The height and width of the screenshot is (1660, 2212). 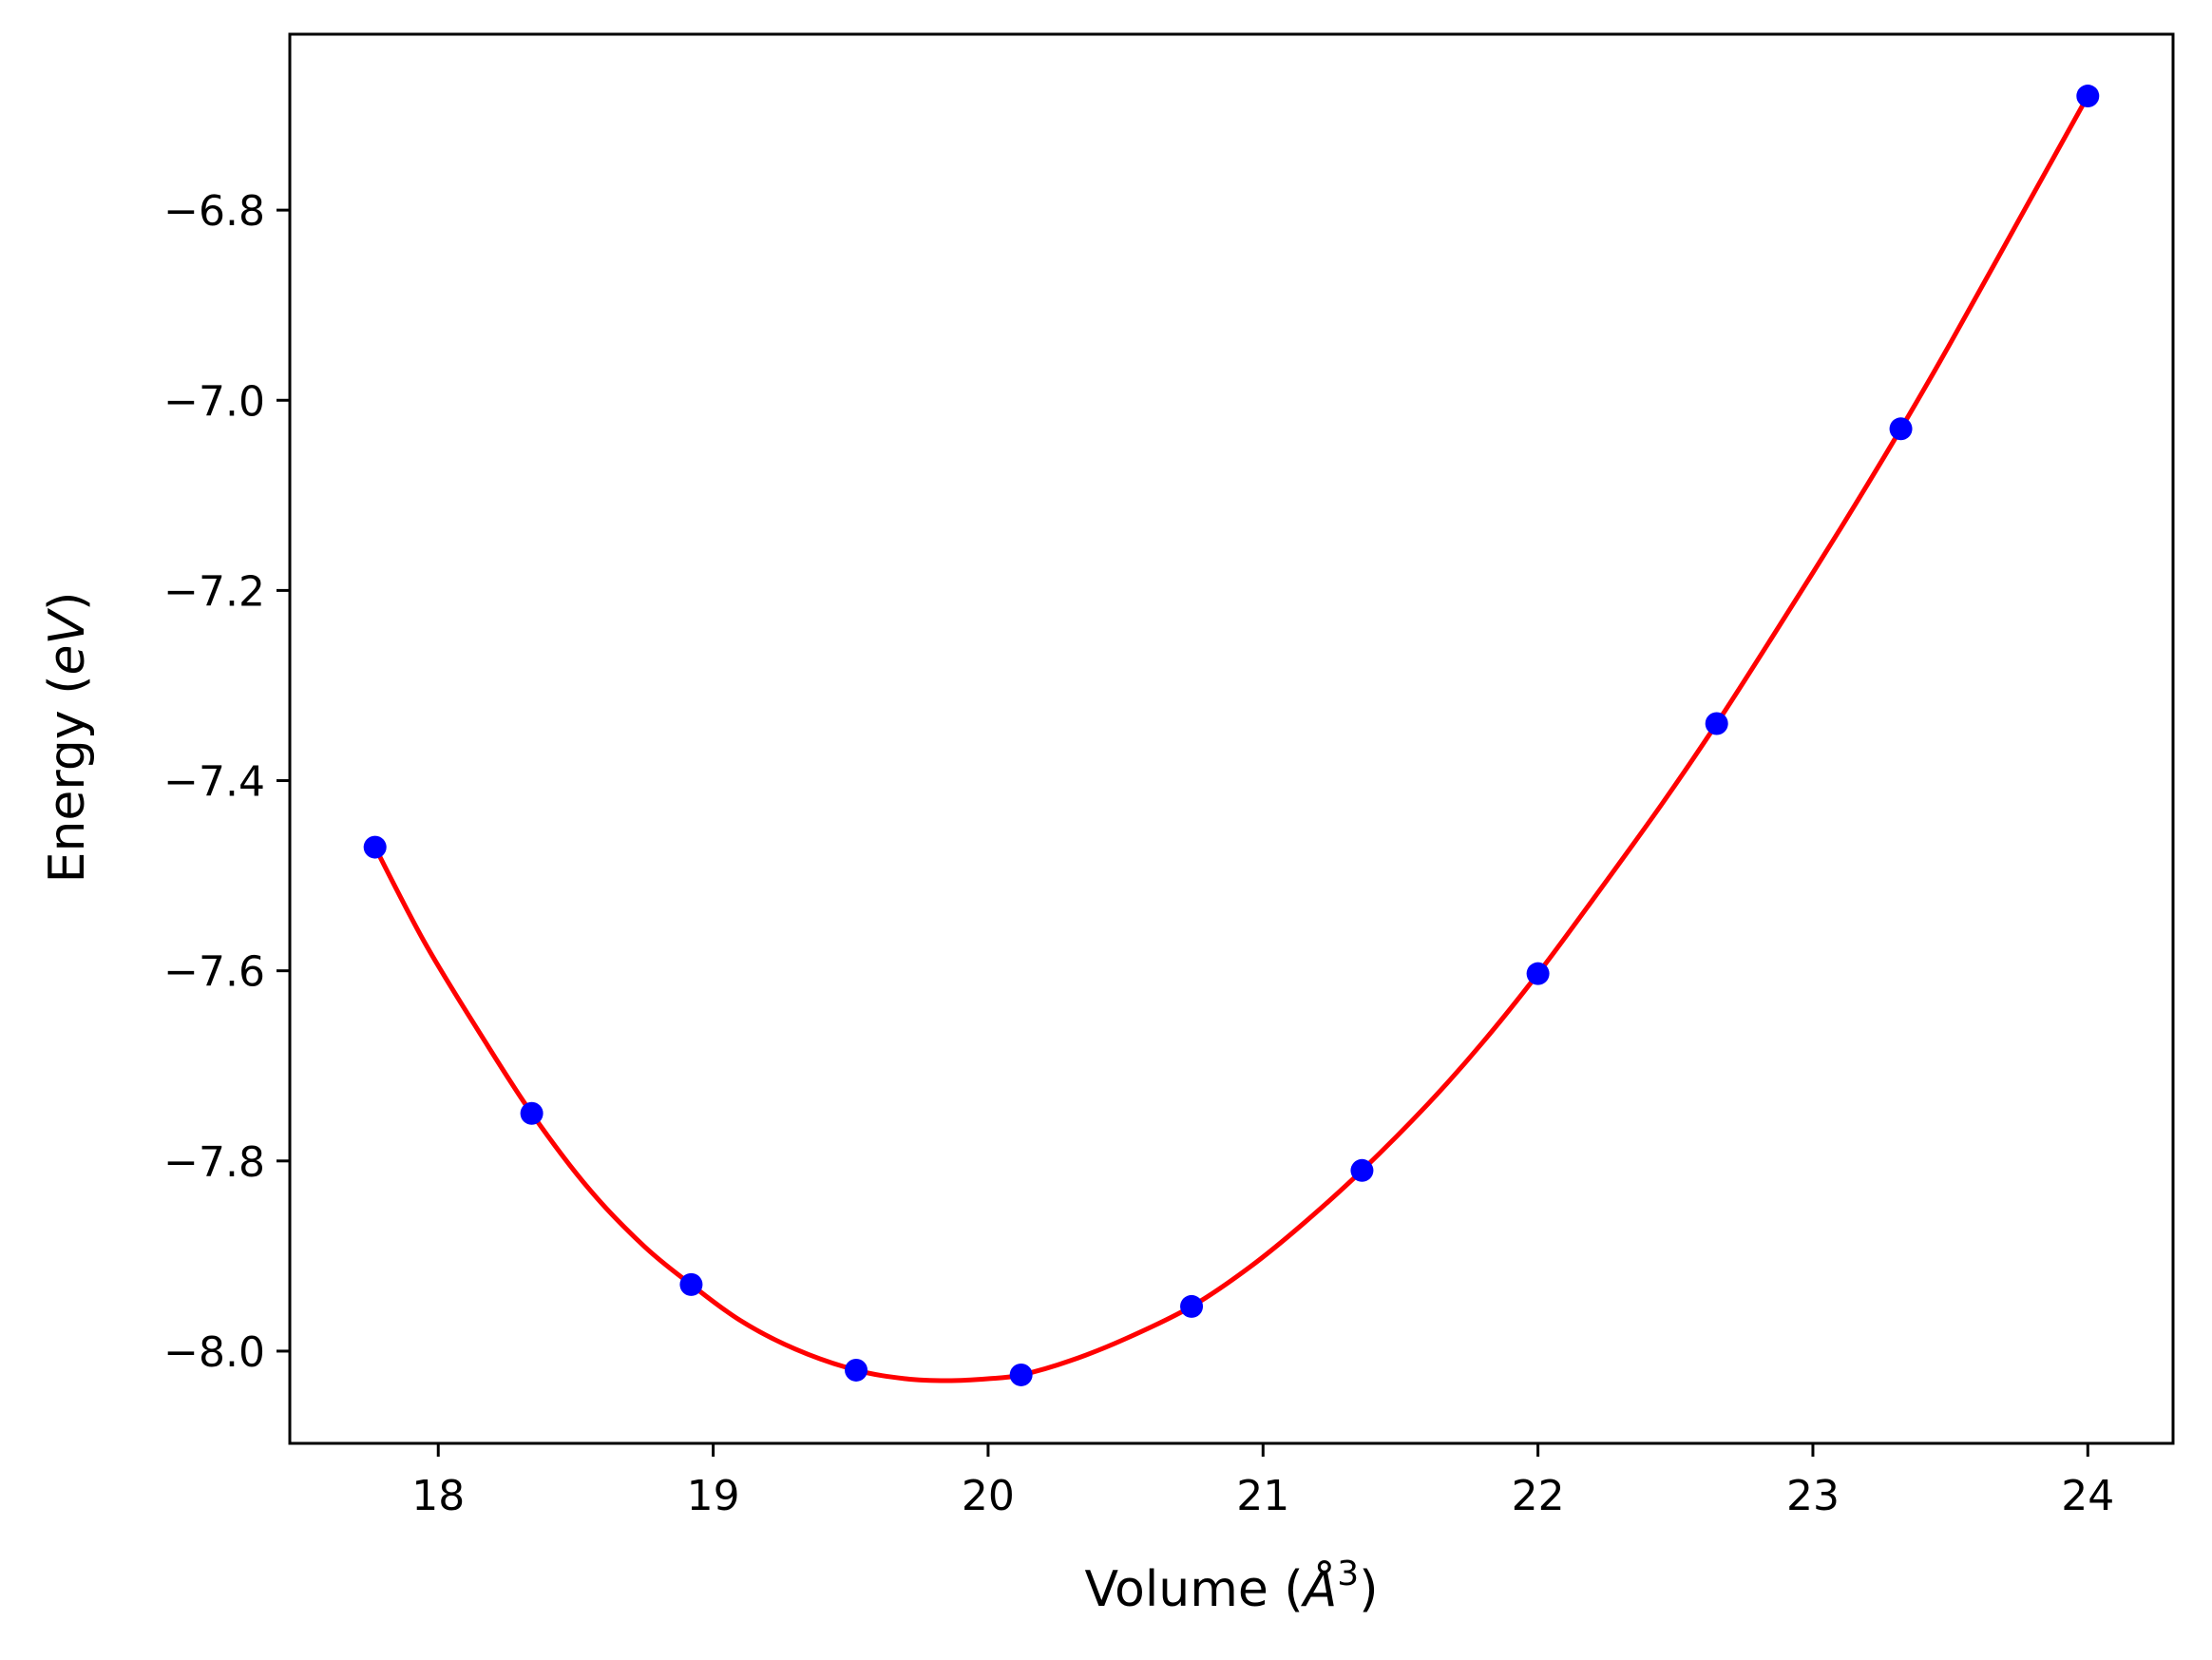 I want to click on x-axis-ticks: 18 19 20 21 22 23 24, so click(x=1262, y=1481).